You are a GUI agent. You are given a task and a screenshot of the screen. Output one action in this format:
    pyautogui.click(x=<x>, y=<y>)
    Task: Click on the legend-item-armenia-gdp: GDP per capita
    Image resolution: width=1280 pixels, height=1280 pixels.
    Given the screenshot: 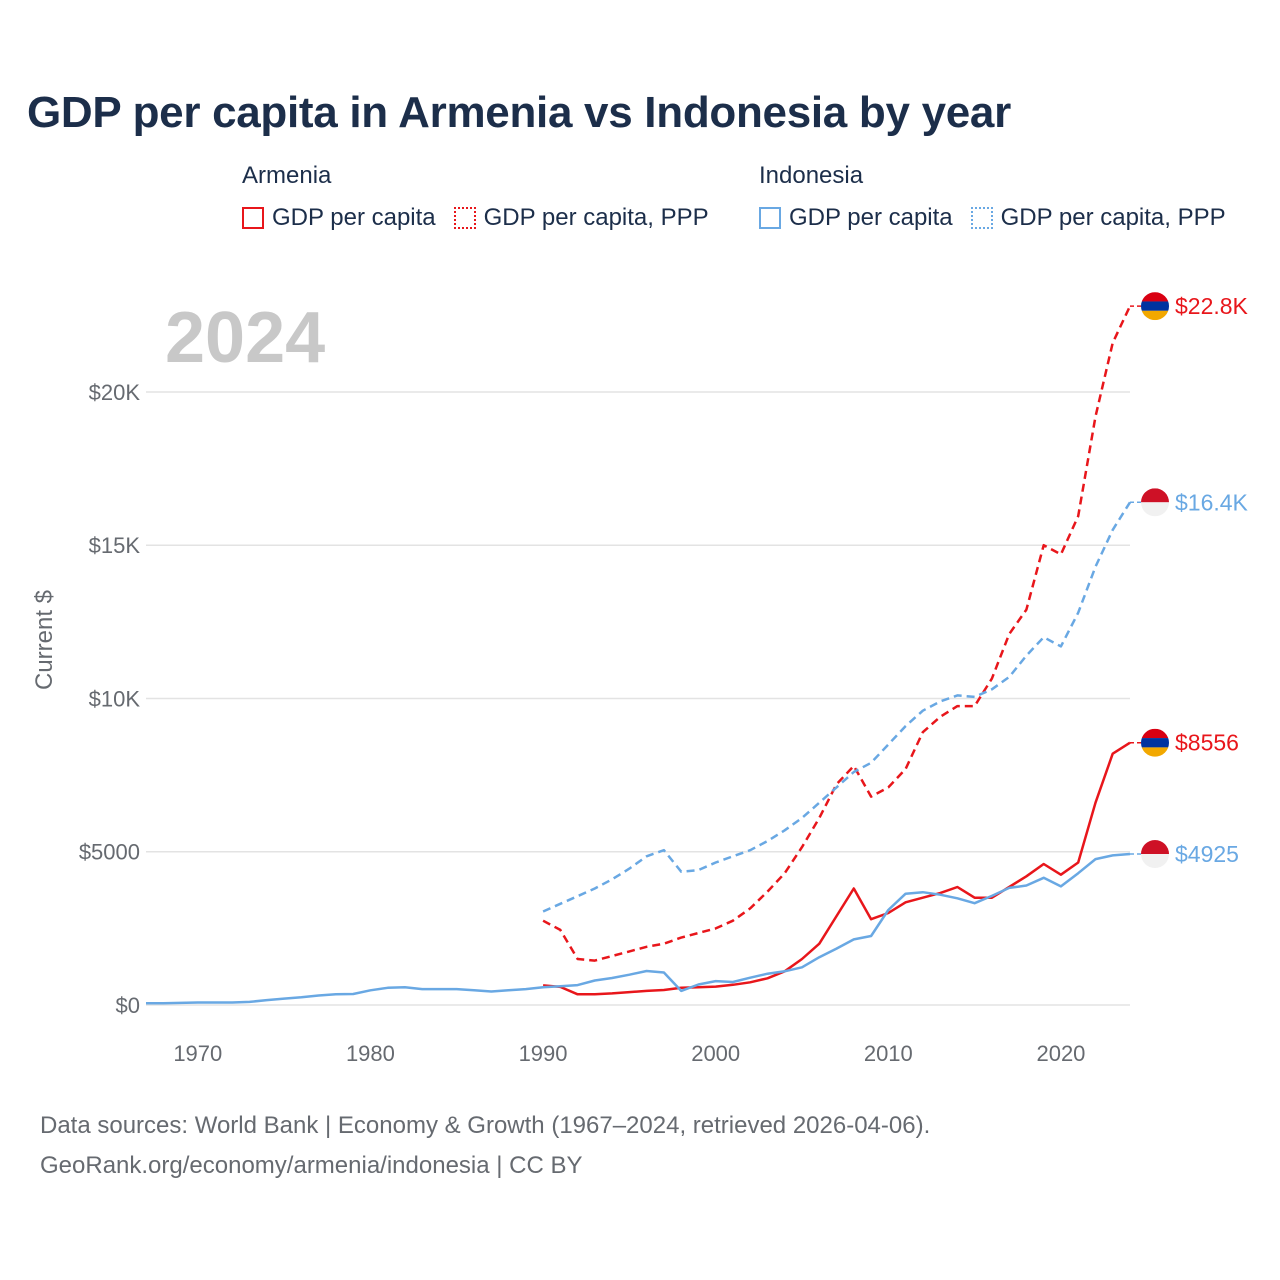 What is the action you would take?
    pyautogui.click(x=339, y=218)
    